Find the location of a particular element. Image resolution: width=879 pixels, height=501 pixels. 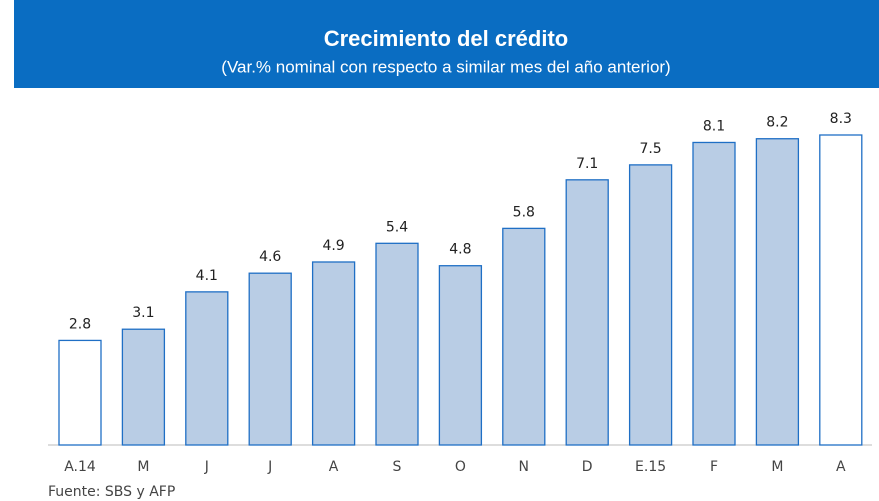

value-label: 5.4 is located at coordinates (397, 227).